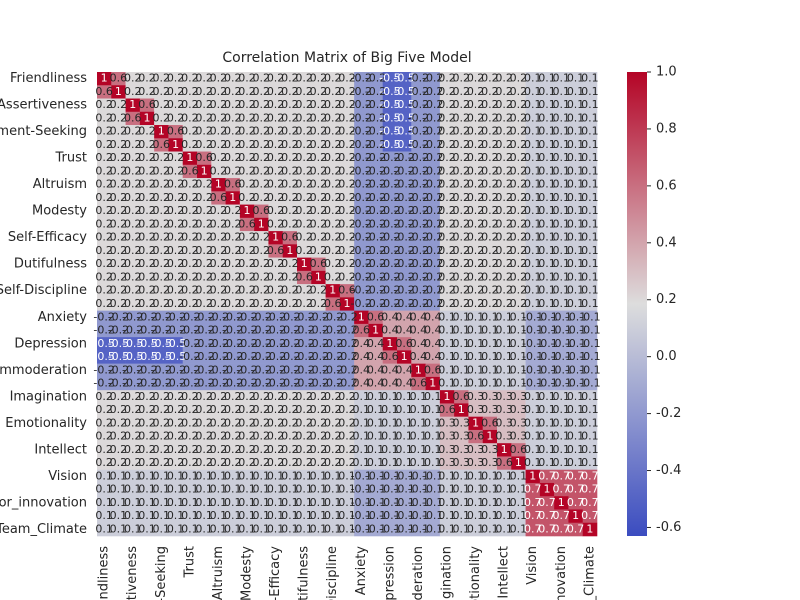  Describe the element at coordinates (43, 290) in the screenshot. I see `y-tick-label: Self-Discipline` at that location.